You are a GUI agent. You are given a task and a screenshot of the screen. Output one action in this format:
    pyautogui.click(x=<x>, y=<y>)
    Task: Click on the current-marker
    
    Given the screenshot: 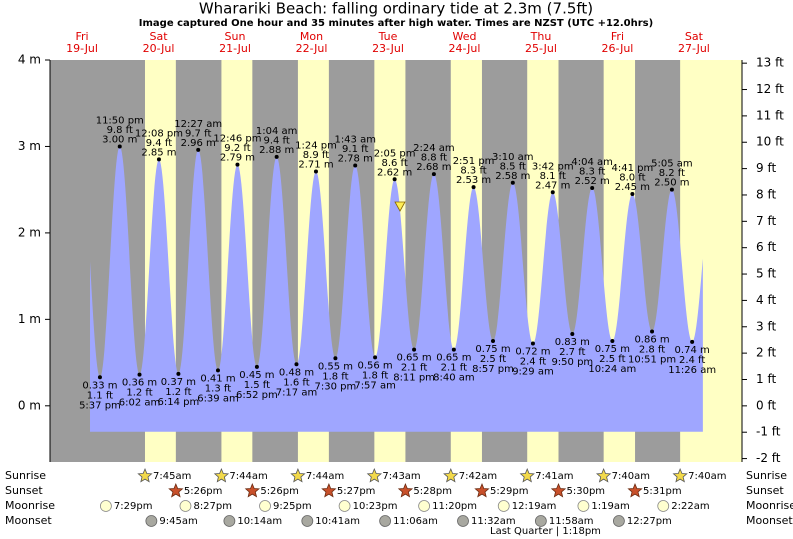 What is the action you would take?
    pyautogui.click(x=400, y=206)
    